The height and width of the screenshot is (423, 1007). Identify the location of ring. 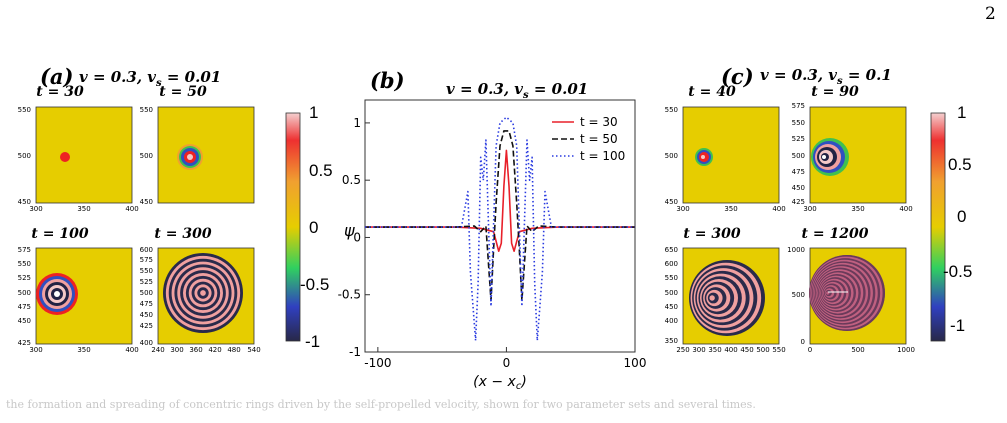
(712, 298).